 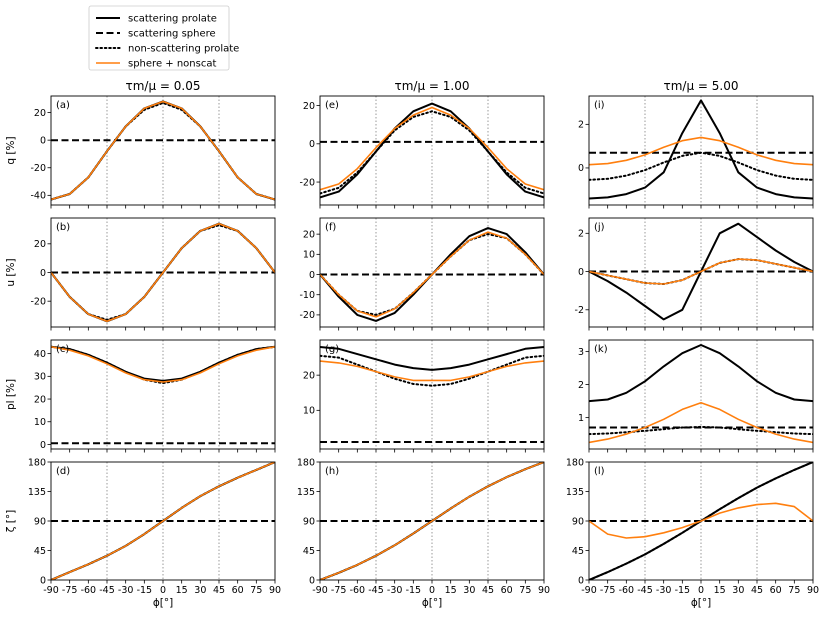 I want to click on panel-label: (k), so click(x=601, y=349).